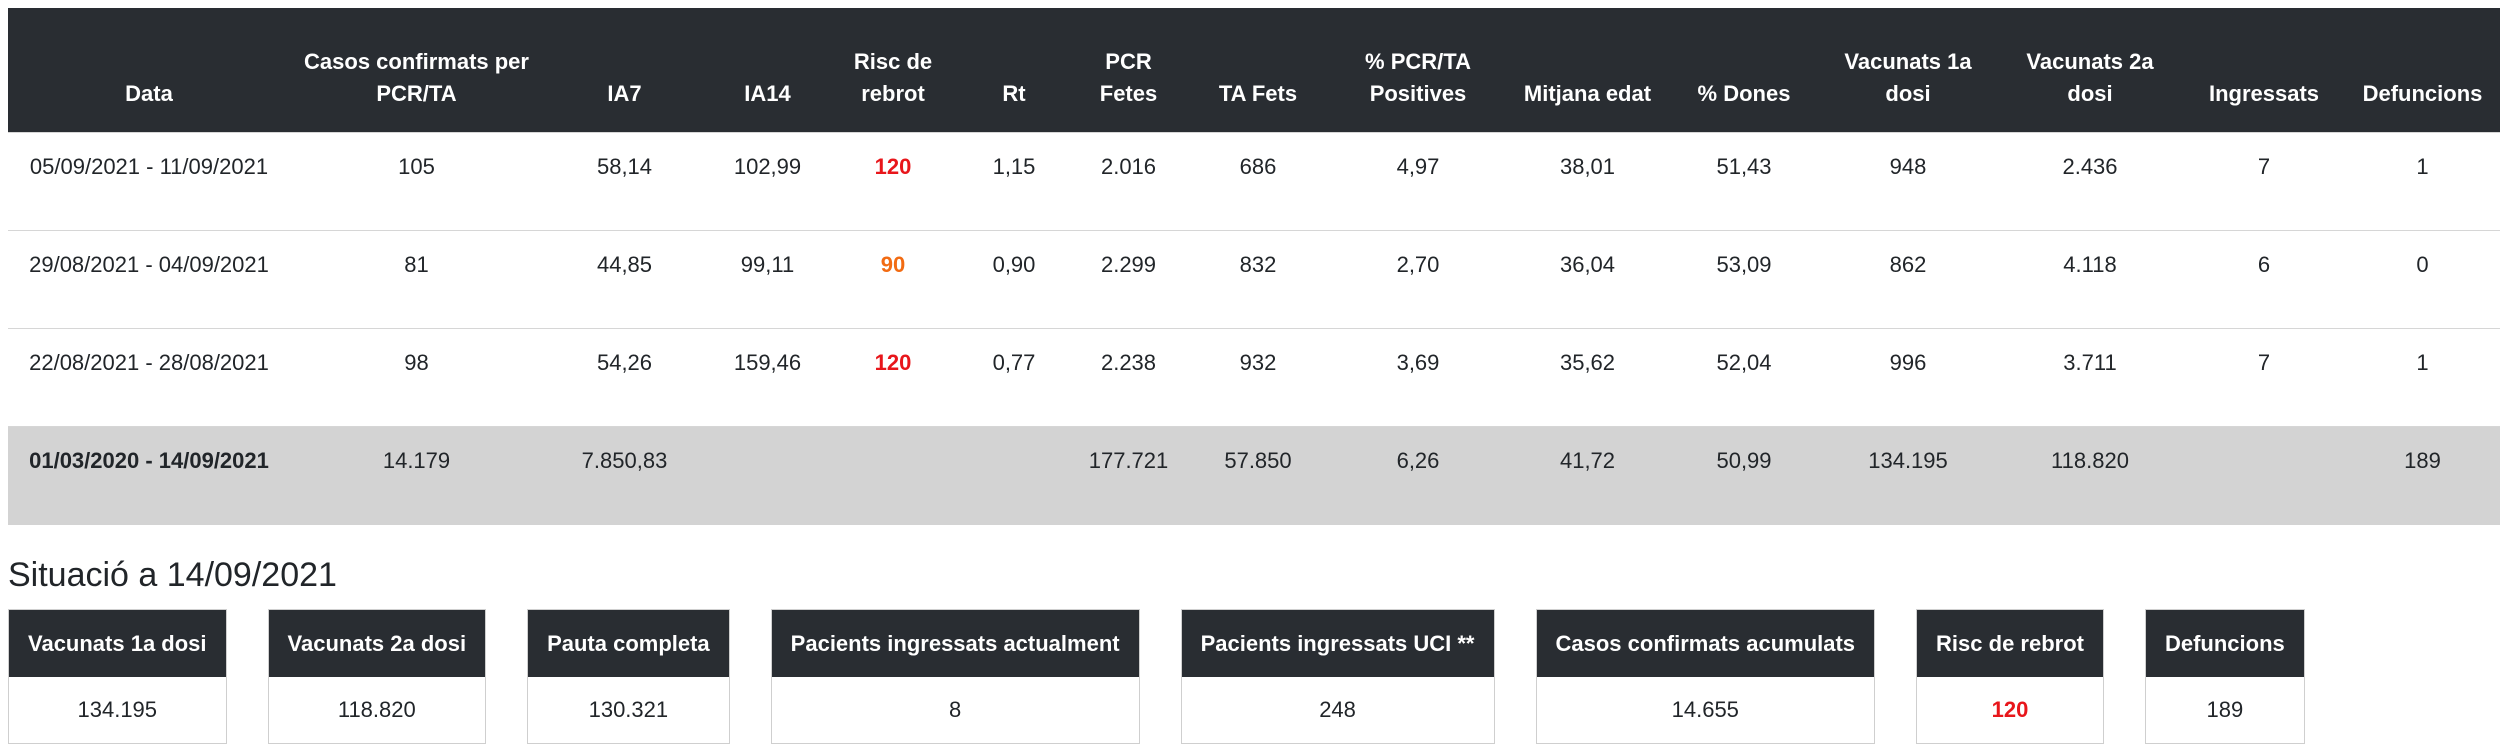 Image resolution: width=2508 pixels, height=752 pixels. What do you see at coordinates (2264, 279) in the screenshot?
I see `table-cell: 6` at bounding box center [2264, 279].